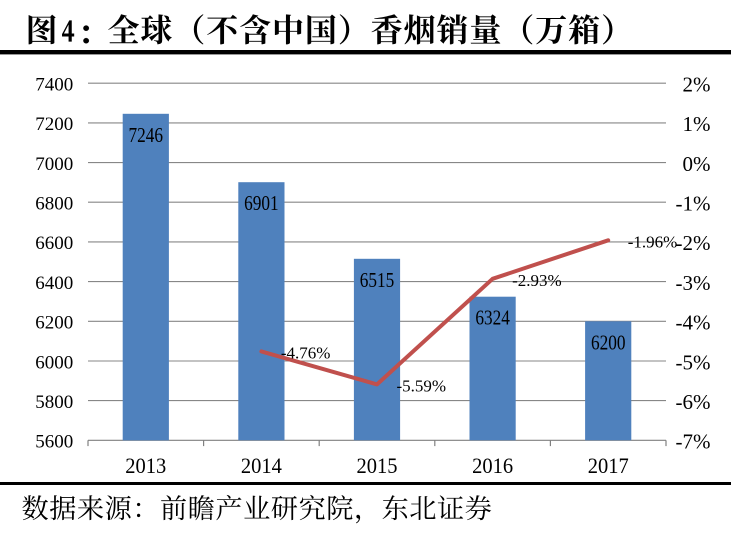 The height and width of the screenshot is (535, 731). What do you see at coordinates (54, 124) in the screenshot?
I see `svg-text: 7200` at bounding box center [54, 124].